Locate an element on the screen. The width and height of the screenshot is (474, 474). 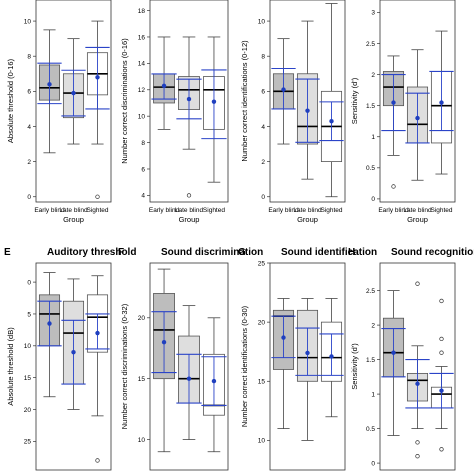
y-tick-label: 8 is located at coordinates (29, 57).